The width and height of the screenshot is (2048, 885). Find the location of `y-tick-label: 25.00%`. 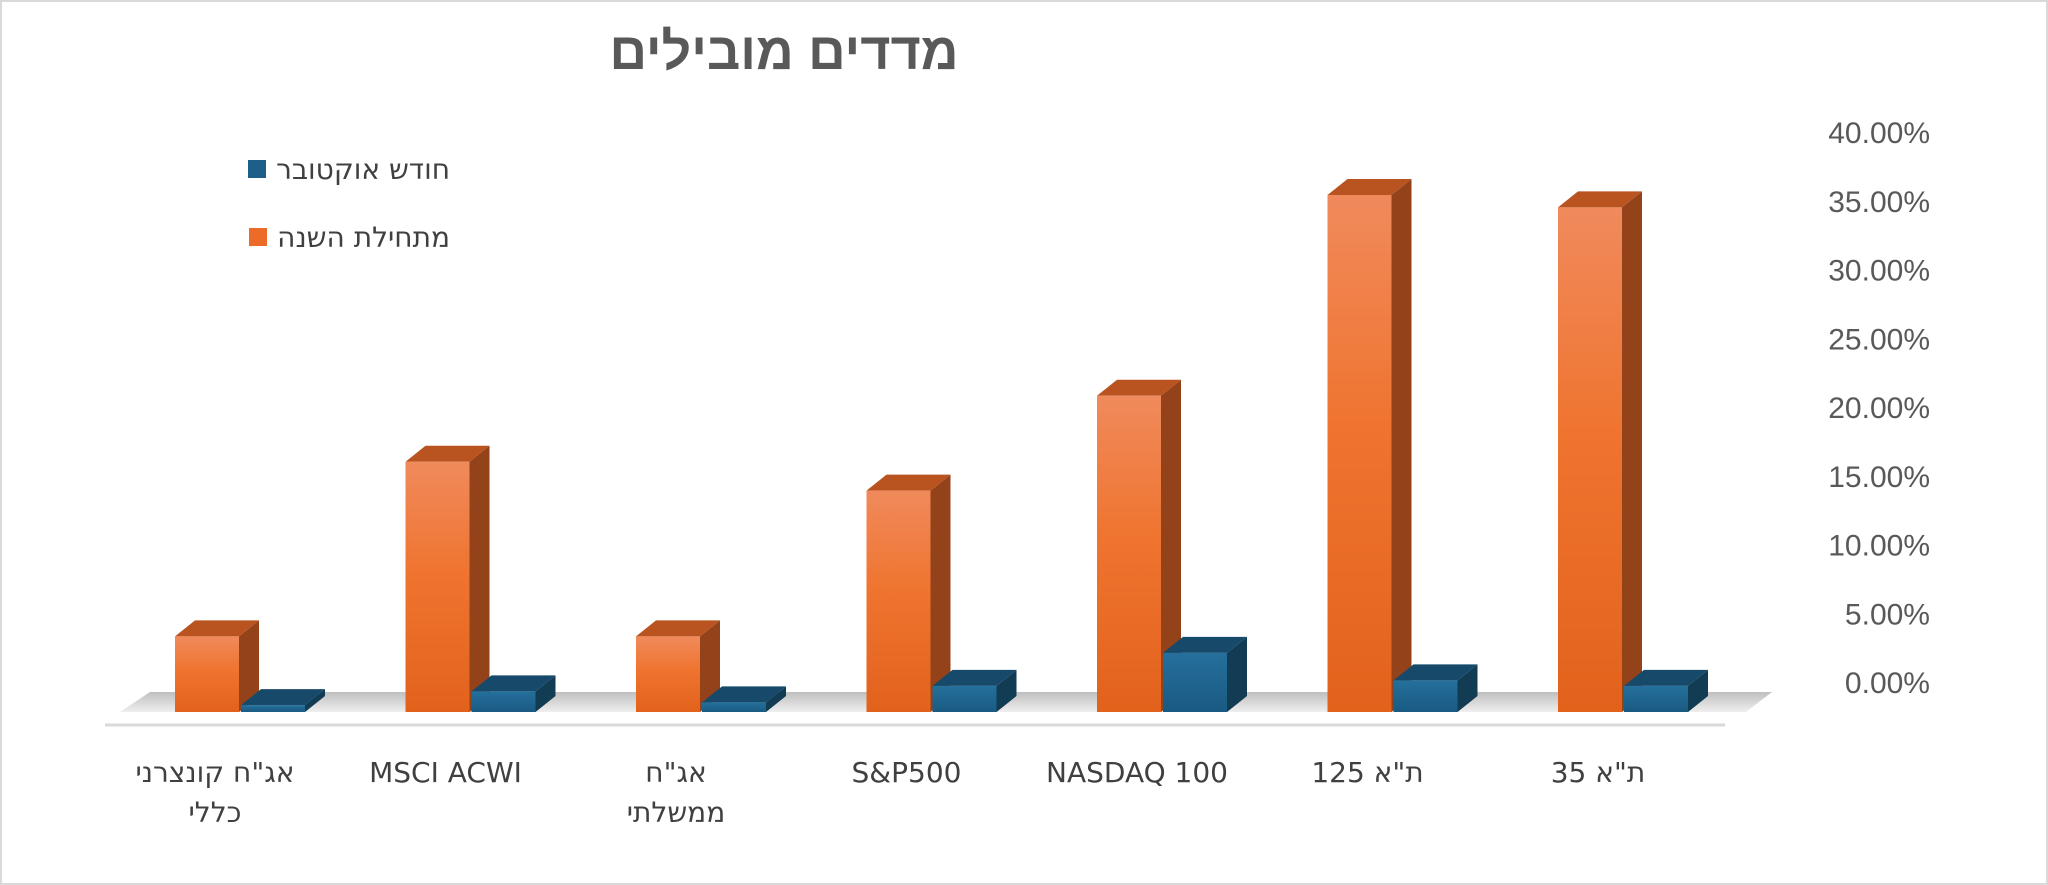

y-tick-label: 25.00% is located at coordinates (1879, 339).